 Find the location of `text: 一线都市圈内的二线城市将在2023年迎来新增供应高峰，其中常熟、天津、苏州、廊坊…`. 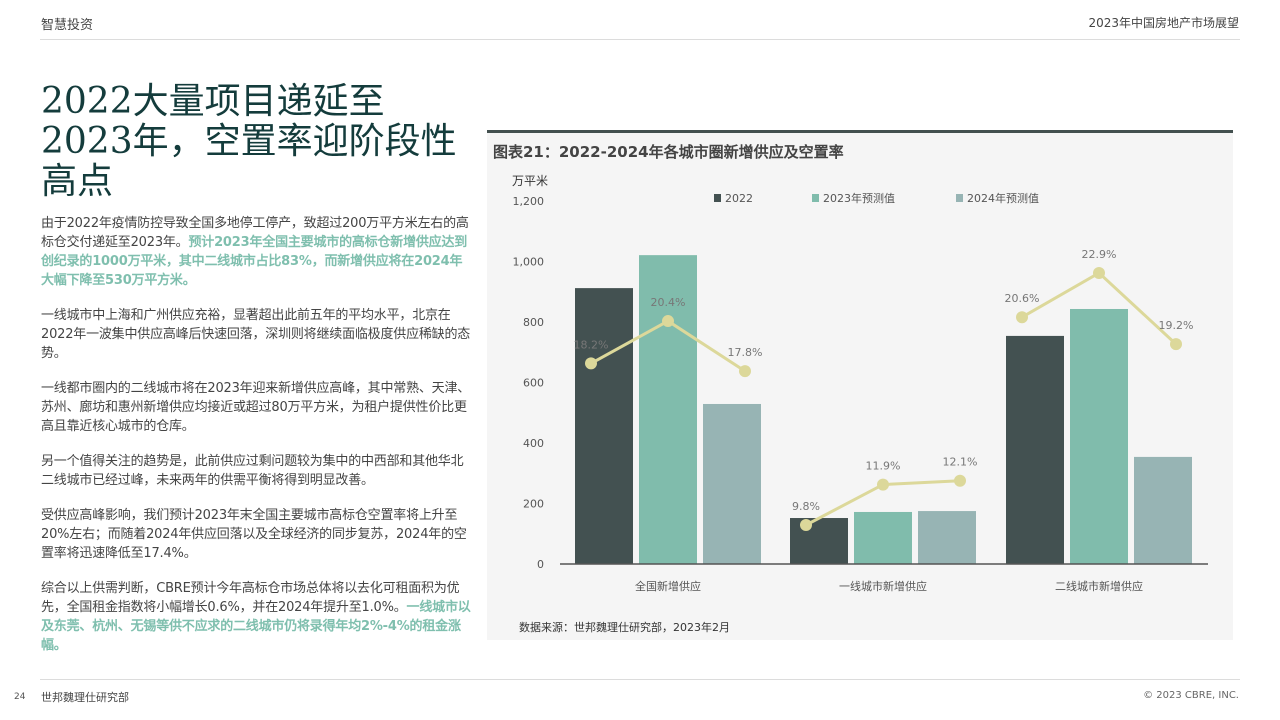

text: 一线都市圈内的二线城市将在2023年迎来新增供应高峰，其中常熟、天津、苏州、廊坊… is located at coordinates (256, 407).